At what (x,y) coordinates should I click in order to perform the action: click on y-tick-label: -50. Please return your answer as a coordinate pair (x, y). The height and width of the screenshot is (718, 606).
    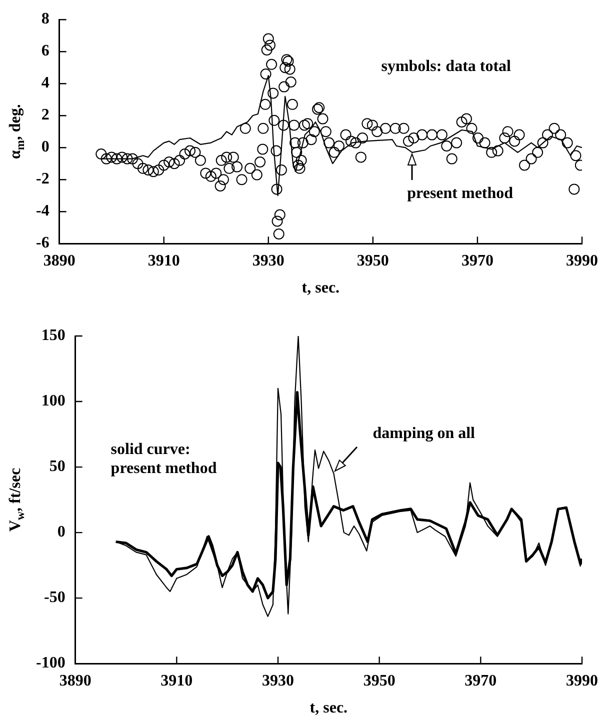
    Looking at the image, I should click on (55, 597).